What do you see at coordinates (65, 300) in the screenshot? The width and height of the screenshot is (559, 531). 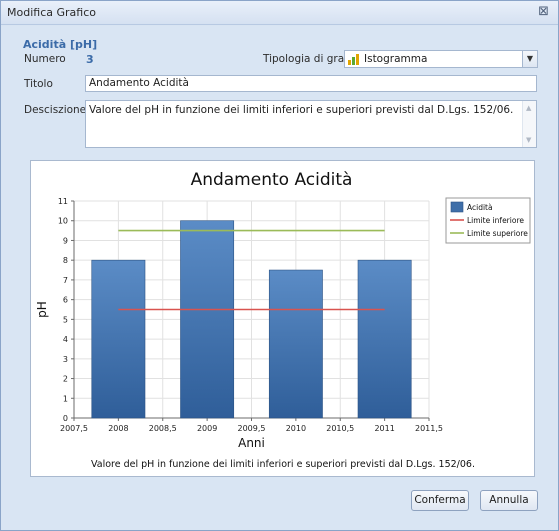 I see `y-tick-label: 6` at bounding box center [65, 300].